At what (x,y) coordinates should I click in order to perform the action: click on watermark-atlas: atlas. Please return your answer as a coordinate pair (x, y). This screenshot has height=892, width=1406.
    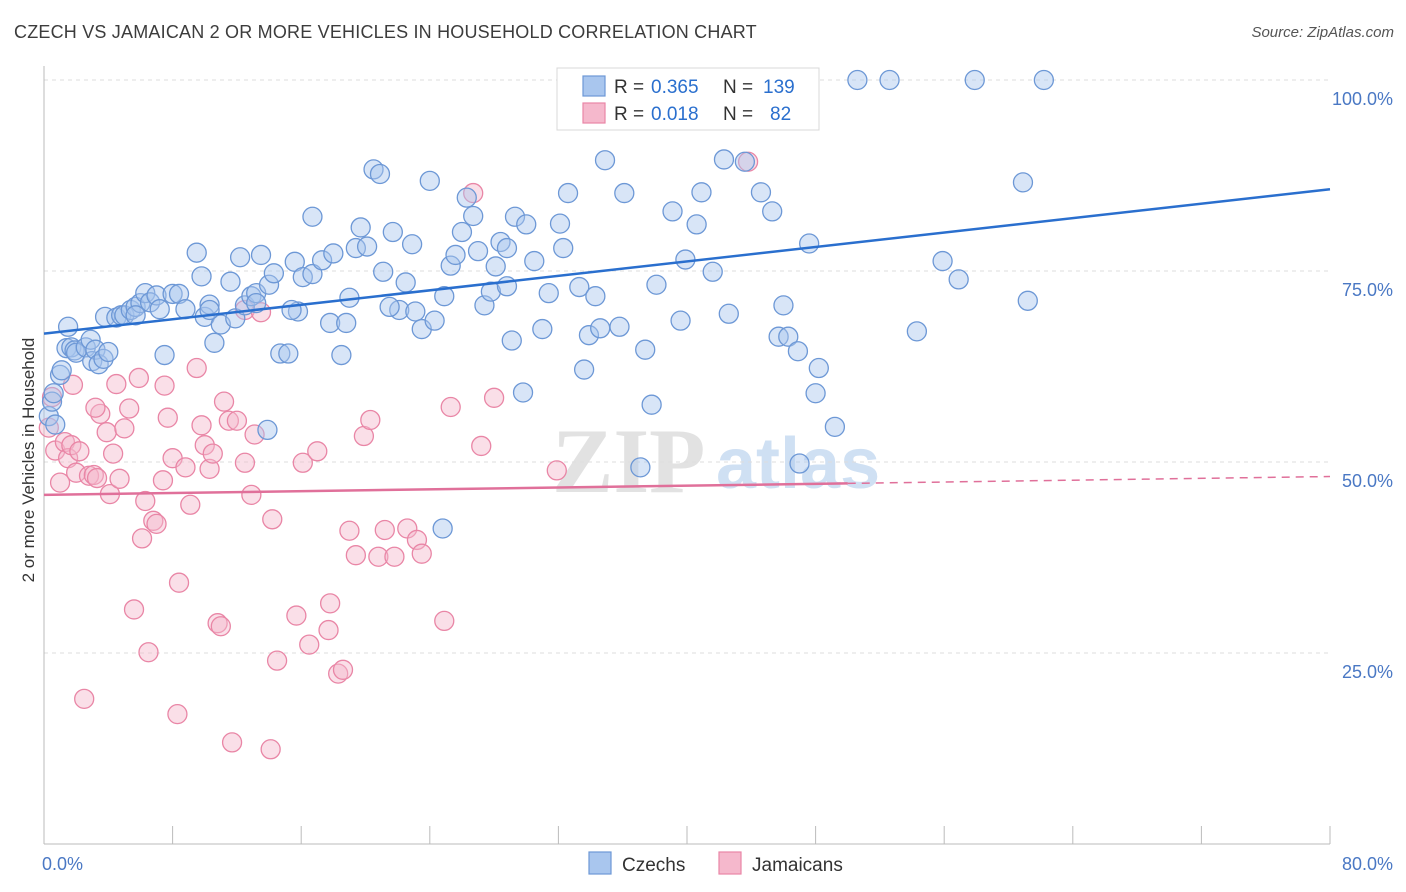
    Looking at the image, I should click on (798, 464).